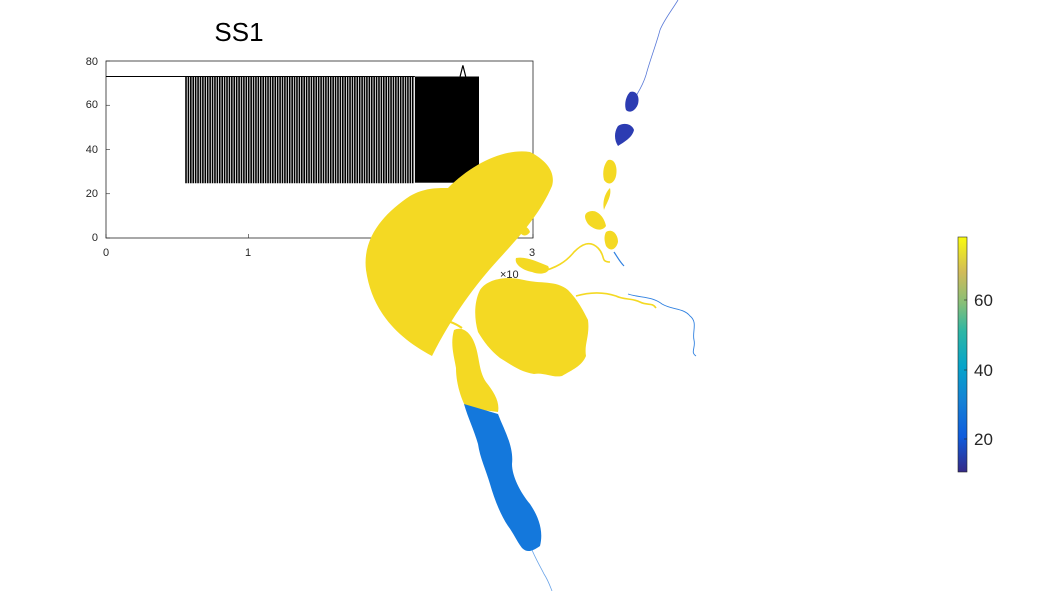  I want to click on southern-region, so click(503, 478).